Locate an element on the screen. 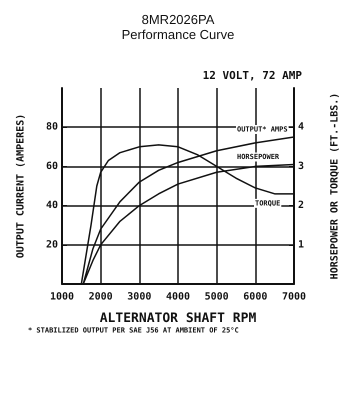 The width and height of the screenshot is (356, 400). x-tick-label: 5000 is located at coordinates (216, 297).